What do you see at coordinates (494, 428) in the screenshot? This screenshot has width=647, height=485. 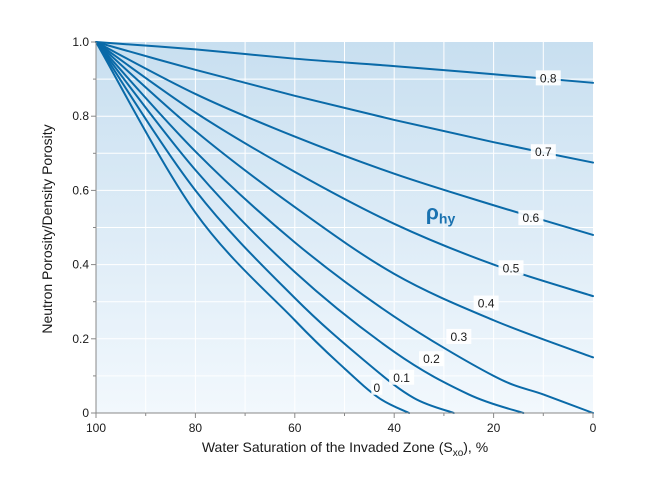 I see `x-tick-label: 20` at bounding box center [494, 428].